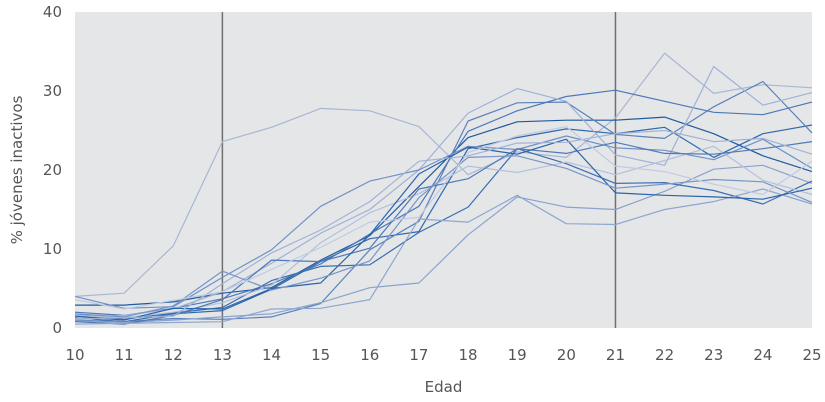 The image size is (825, 402). What do you see at coordinates (443, 355) in the screenshot?
I see `x-axis-ticks: 10 11 12 13 14 15 16 17 18 19 20 21 22 23 24 25` at bounding box center [443, 355].